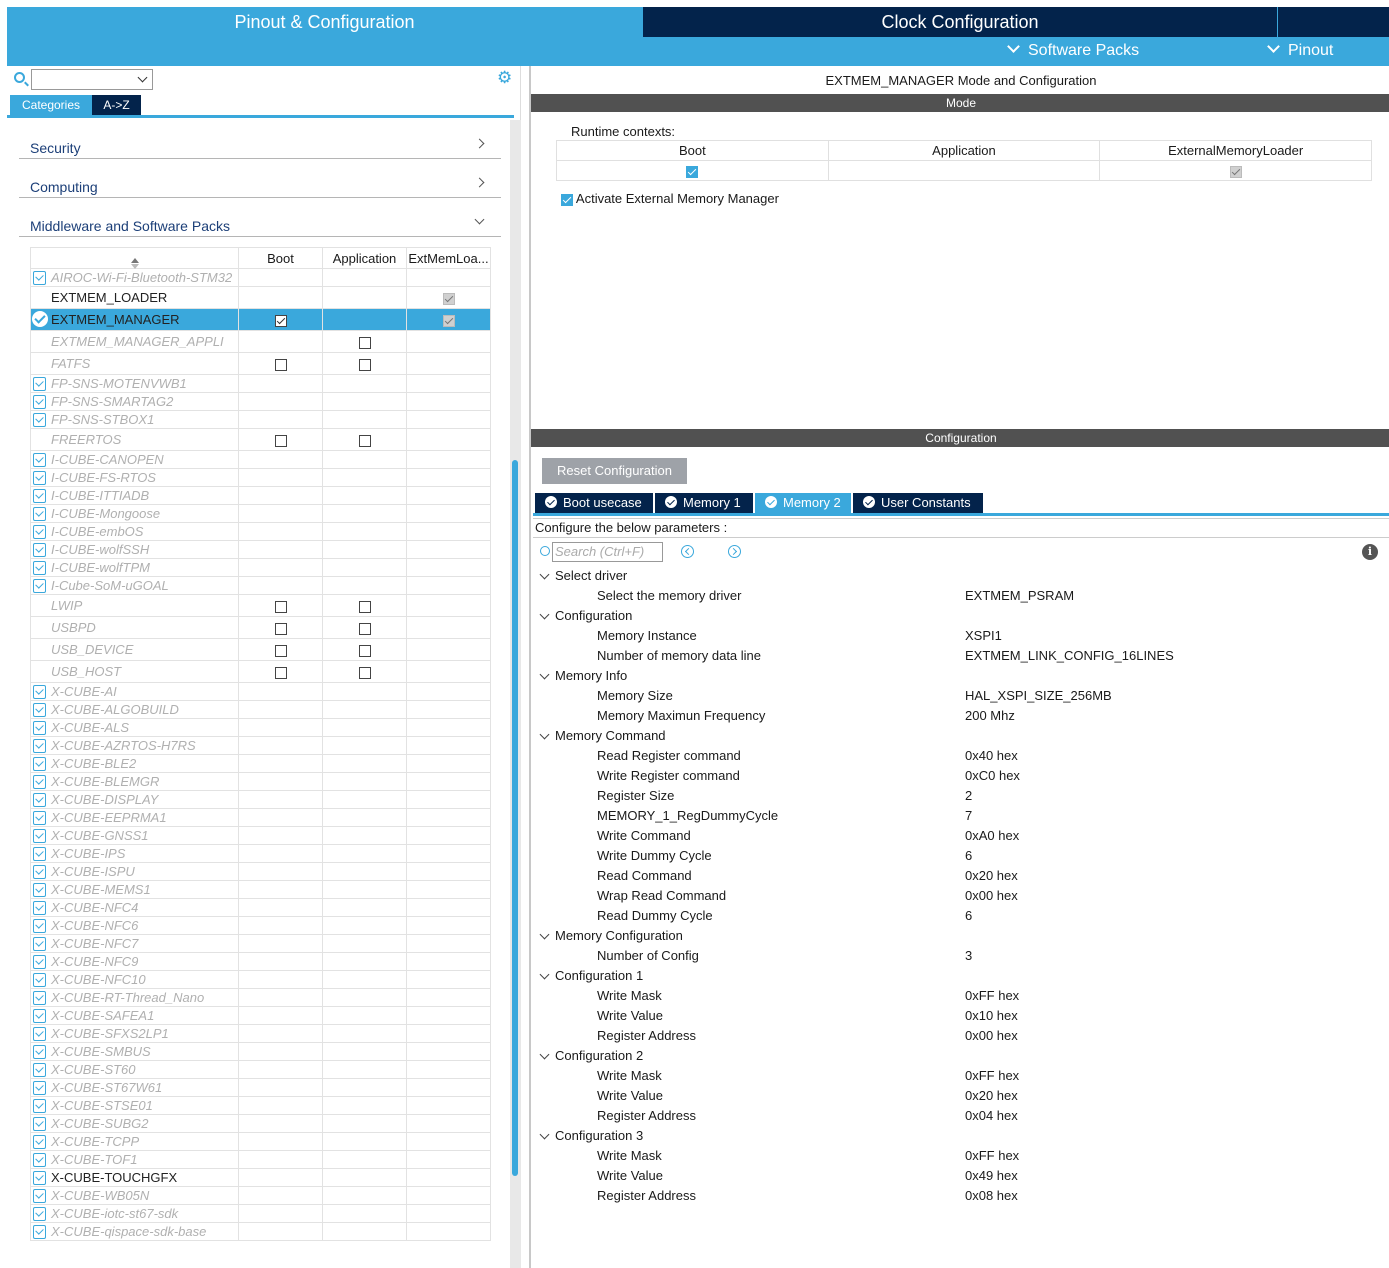  Describe the element at coordinates (134, 1123) in the screenshot. I see `middleware-name-cell: X-CUBE-SUBG2` at that location.